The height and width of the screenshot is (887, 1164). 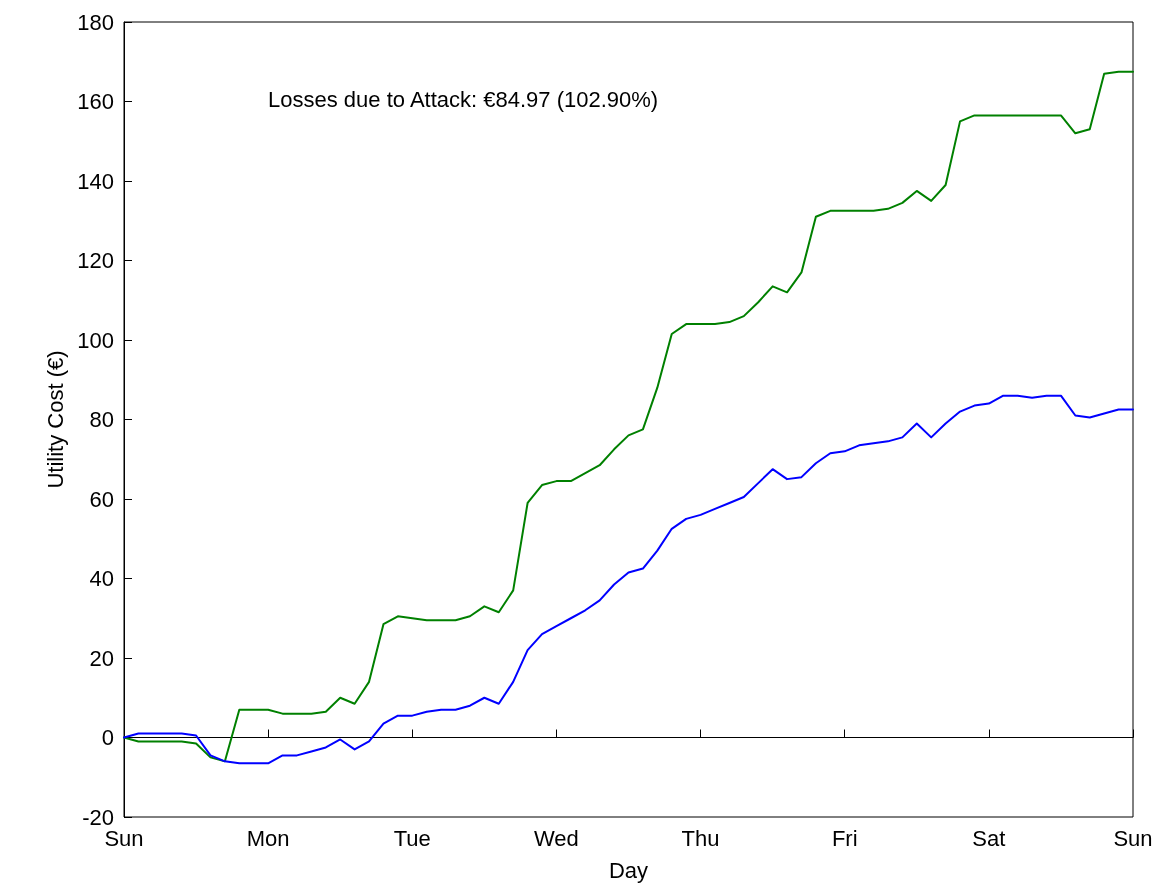 What do you see at coordinates (95, 260) in the screenshot?
I see `y-tick-label: 120` at bounding box center [95, 260].